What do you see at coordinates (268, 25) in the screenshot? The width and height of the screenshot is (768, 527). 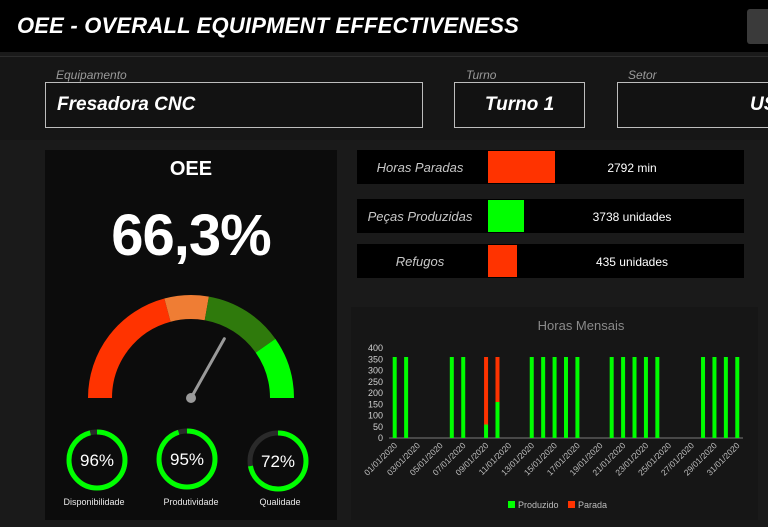 I see `page-title: OEE - OVERALL EQUIPMENT EFFECTIVENESS` at bounding box center [268, 25].